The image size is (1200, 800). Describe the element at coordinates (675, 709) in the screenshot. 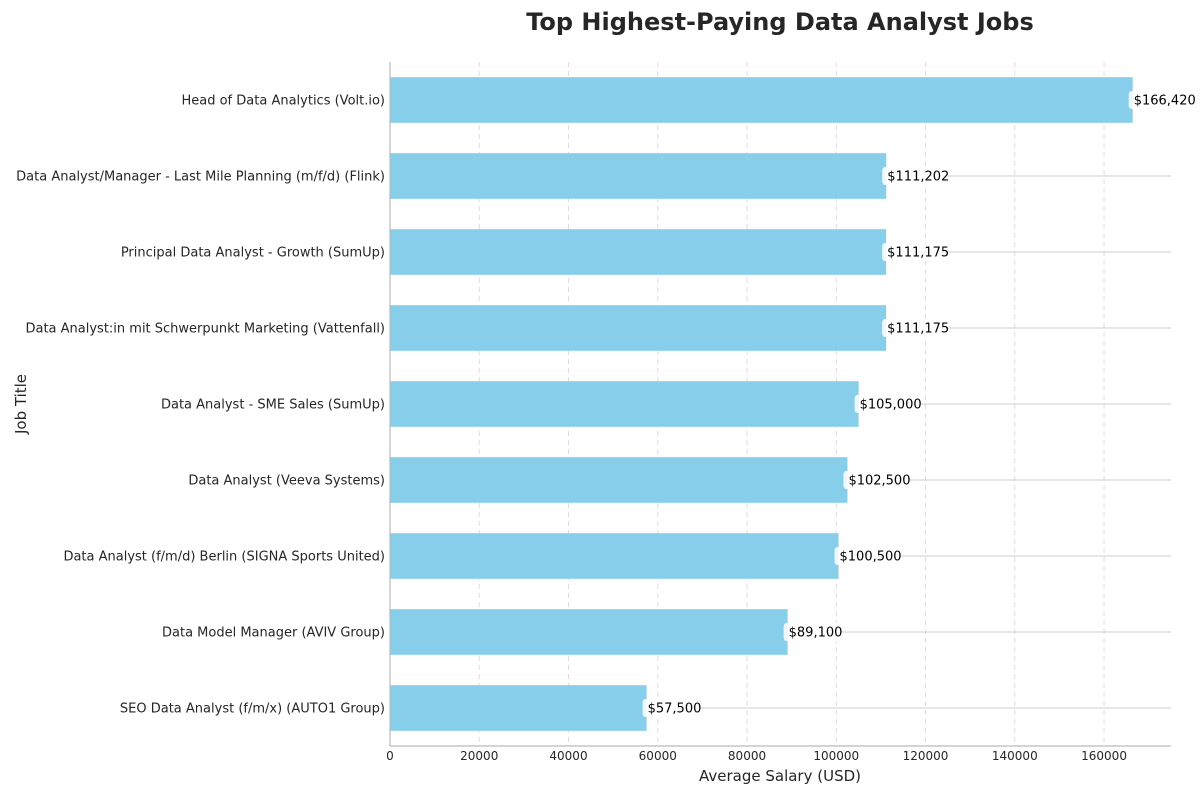

I see `data-label: $57,500` at that location.